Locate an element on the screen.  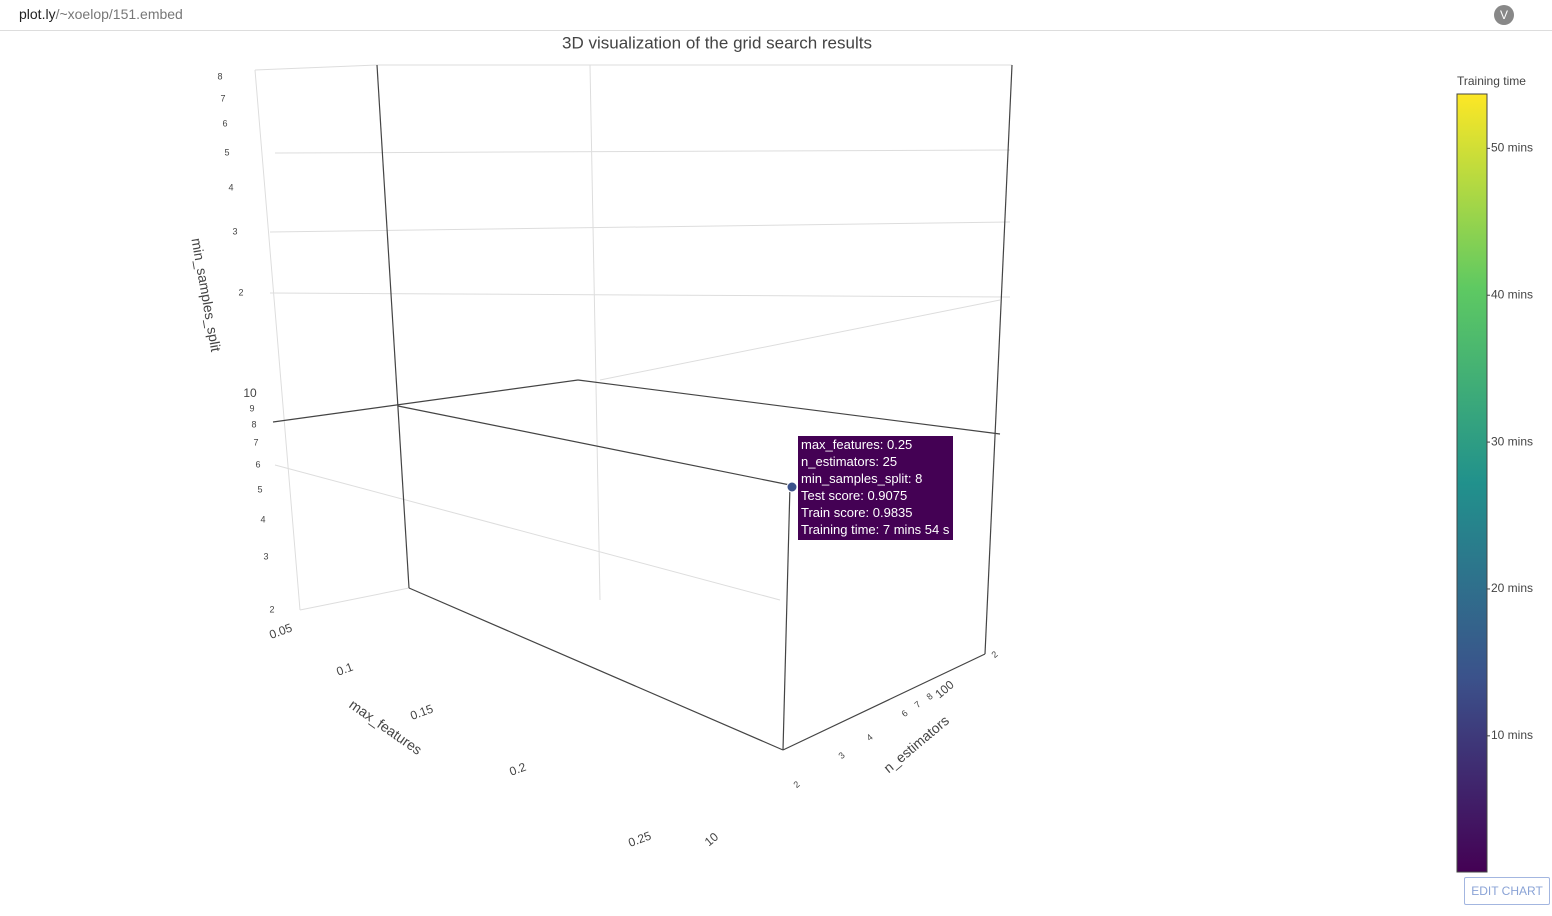
y-tick-label: 10 is located at coordinates (711, 840).